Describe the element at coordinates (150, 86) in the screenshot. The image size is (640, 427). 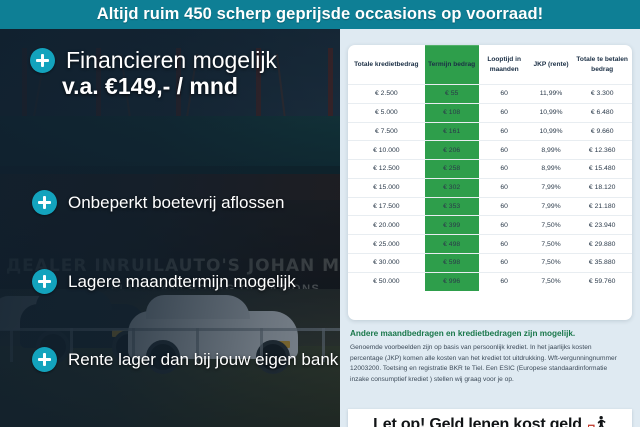
I see `benefit-sublabel-monthly-price: v.a. €149,- / mnd` at that location.